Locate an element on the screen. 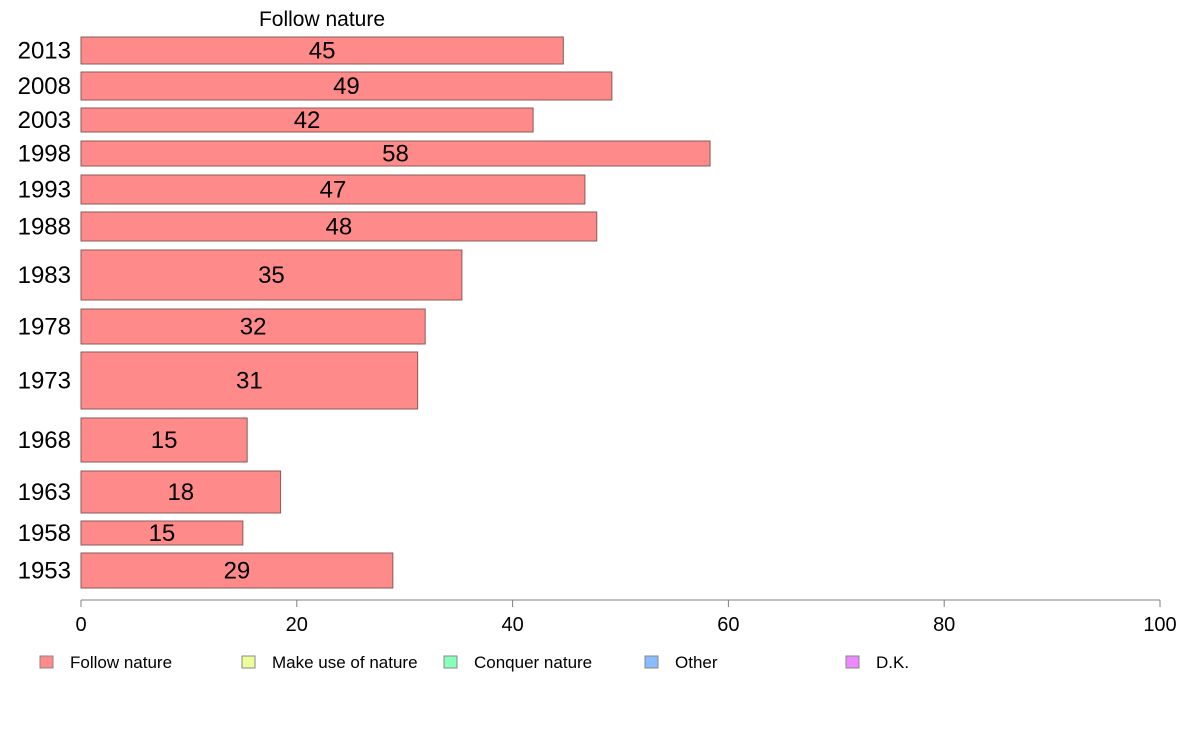  legend-swatch-follow-nature is located at coordinates (46, 662).